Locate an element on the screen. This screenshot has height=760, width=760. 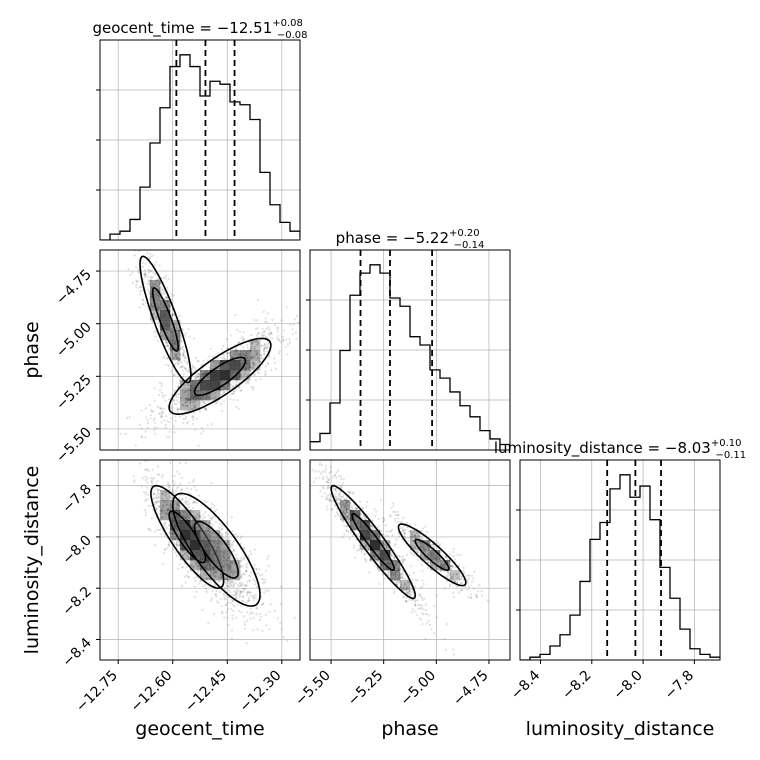
hist-panel-geocent_time: geocent_time = −12.51+0.08 −0.08 is located at coordinates (200, 129).